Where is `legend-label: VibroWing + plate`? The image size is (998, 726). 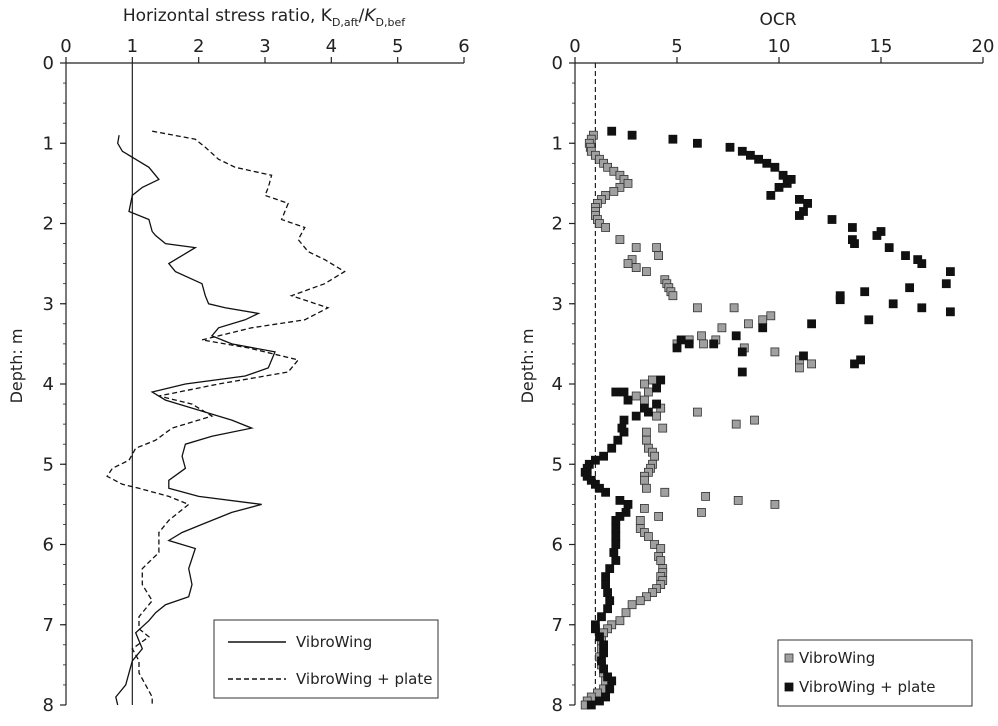
legend-label: VibroWing + plate is located at coordinates (867, 687).